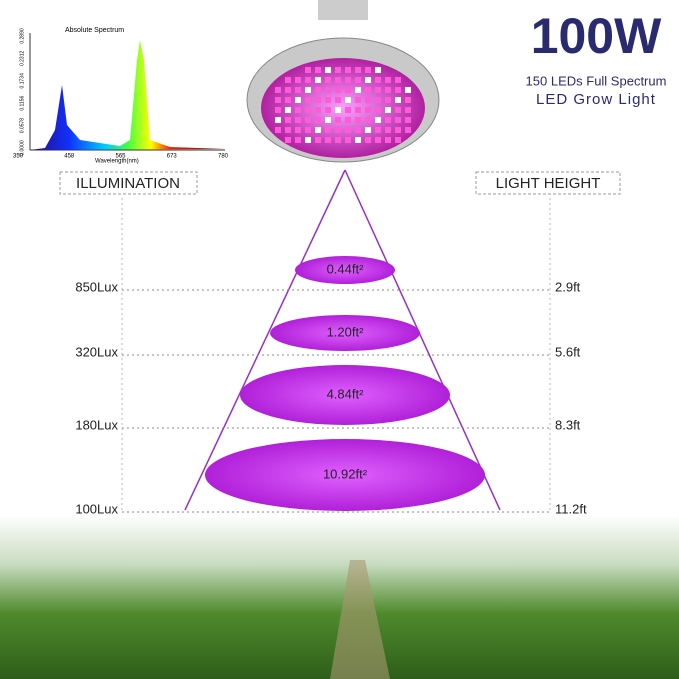 Image resolution: width=679 pixels, height=679 pixels. What do you see at coordinates (22, 126) in the screenshot?
I see `spectrum-y-tick: 0.0578` at bounding box center [22, 126].